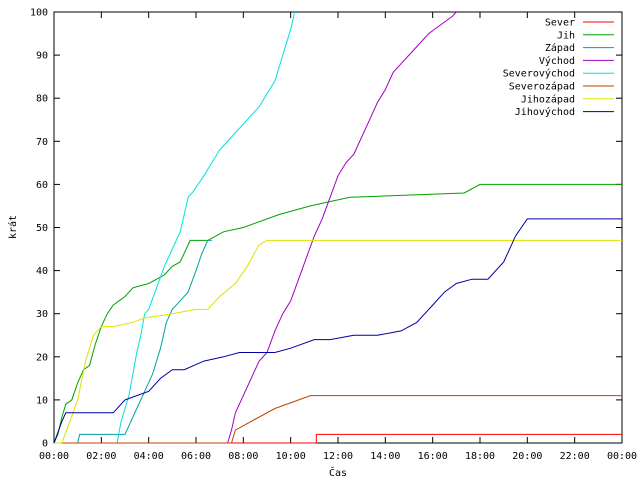 The height and width of the screenshot is (480, 640). Describe the element at coordinates (42, 400) in the screenshot. I see `y-tick-label: 10` at that location.